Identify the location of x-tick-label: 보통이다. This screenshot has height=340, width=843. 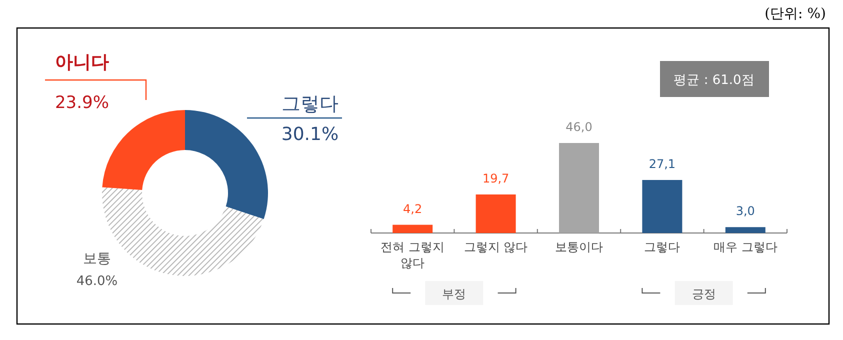
(579, 247).